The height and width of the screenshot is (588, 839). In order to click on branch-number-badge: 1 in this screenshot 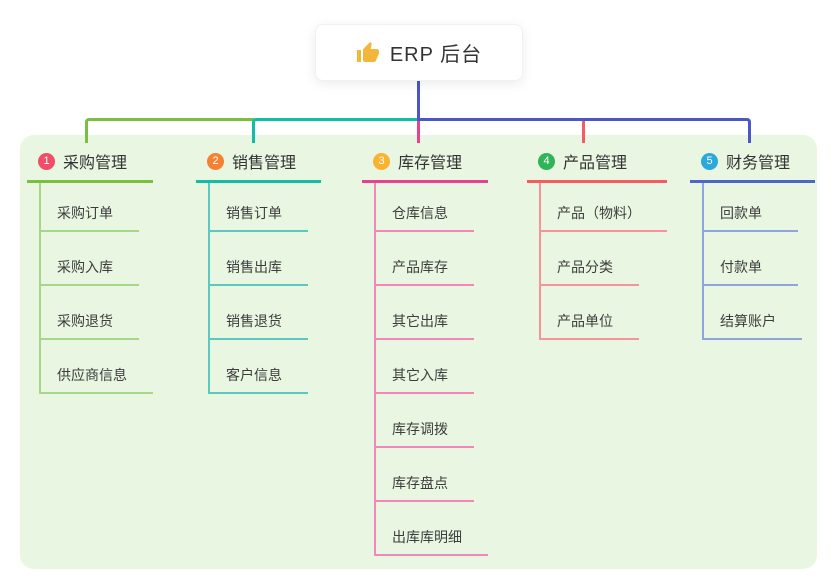, I will do `click(46, 161)`.